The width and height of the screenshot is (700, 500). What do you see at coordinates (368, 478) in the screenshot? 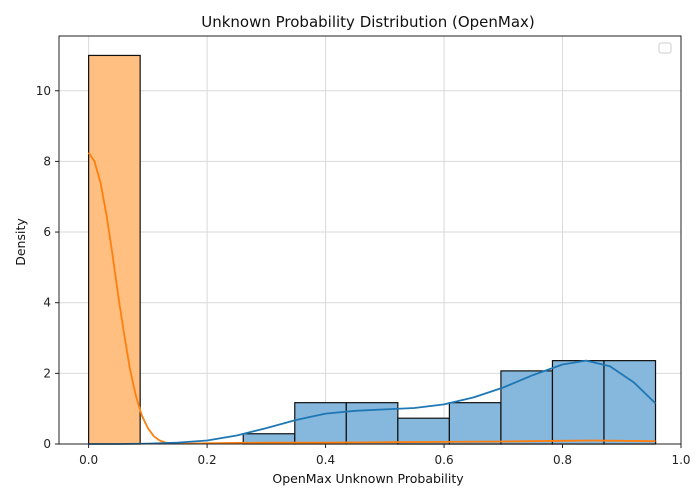
I see `x-axis-label: OpenMax Unknown Probability` at bounding box center [368, 478].